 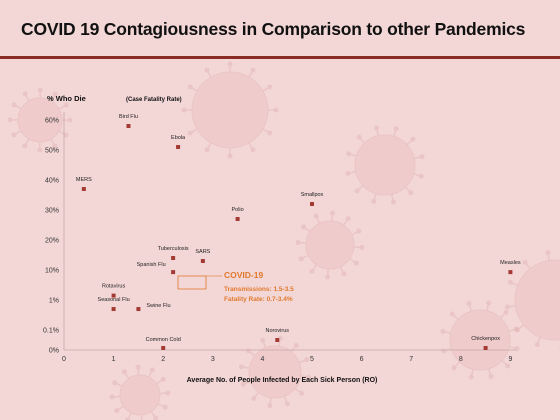 What do you see at coordinates (114, 300) in the screenshot?
I see `data-point-label: Seasonal Flu` at bounding box center [114, 300].